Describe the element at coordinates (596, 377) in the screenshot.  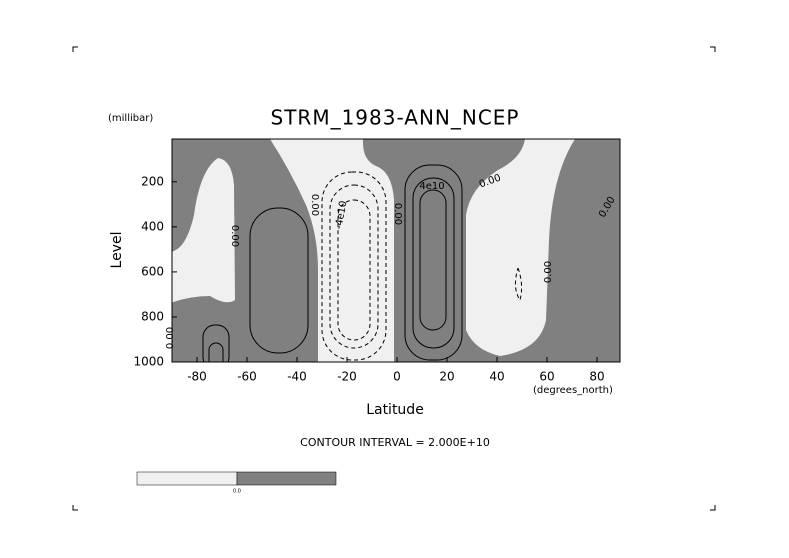
I see `x-tick-label: 80` at that location.